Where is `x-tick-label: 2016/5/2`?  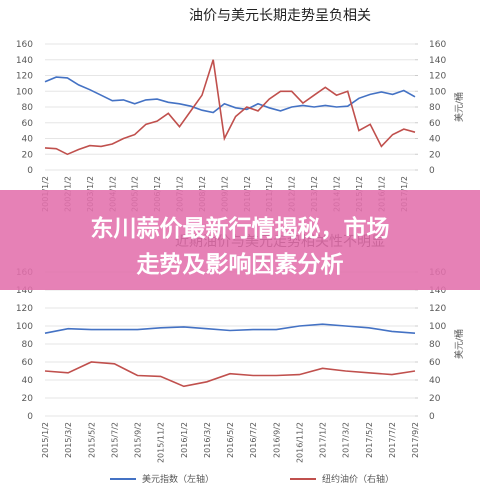
x-tick-label: 2016/5/2 is located at coordinates (230, 440).